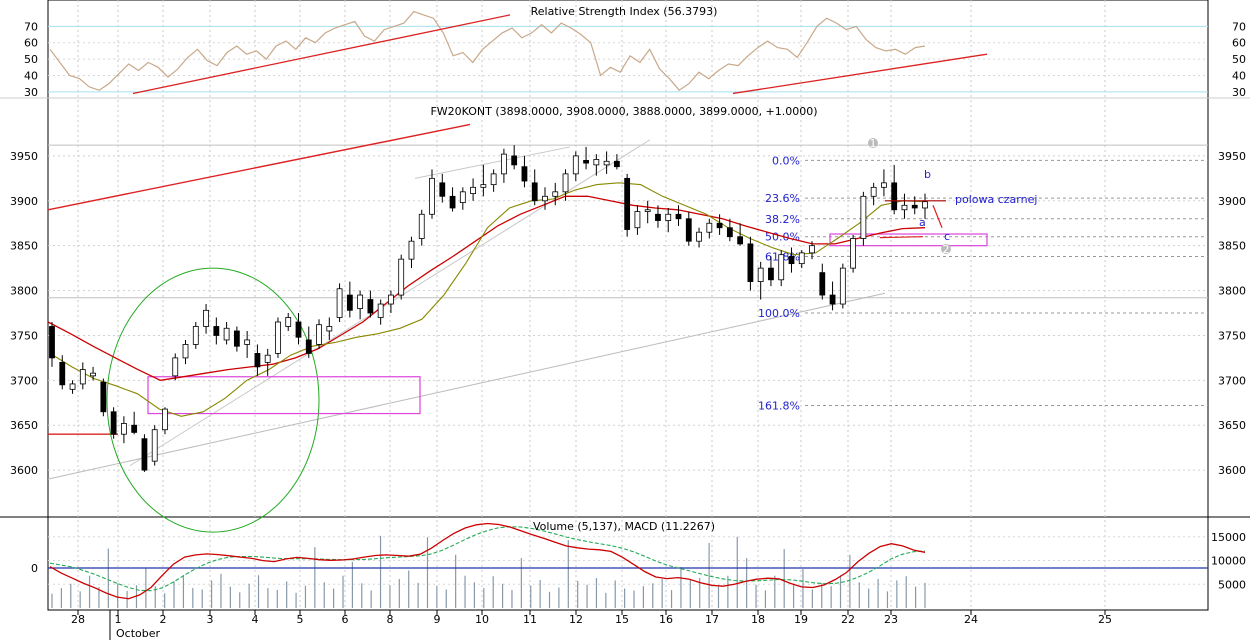 The width and height of the screenshot is (1250, 644). I want to click on rsi-tick-label-left: 70, so click(31, 26).